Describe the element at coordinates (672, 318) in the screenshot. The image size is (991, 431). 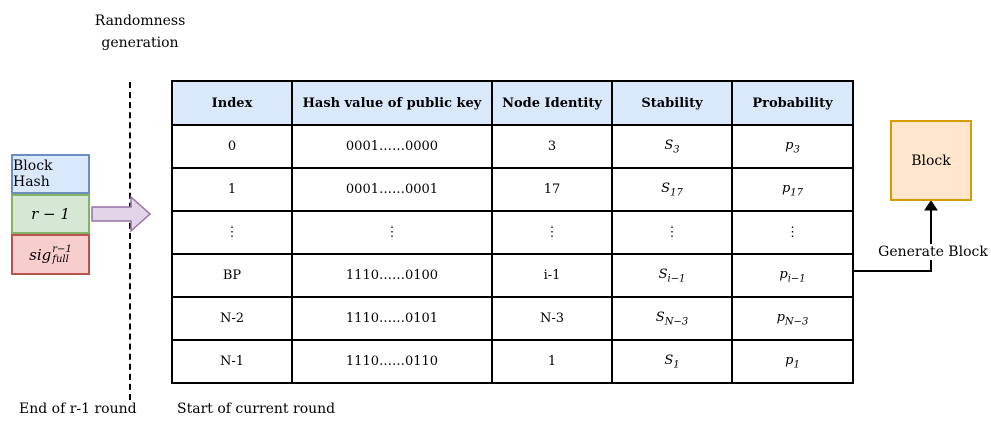
I see `cell-stability: SN−3` at that location.